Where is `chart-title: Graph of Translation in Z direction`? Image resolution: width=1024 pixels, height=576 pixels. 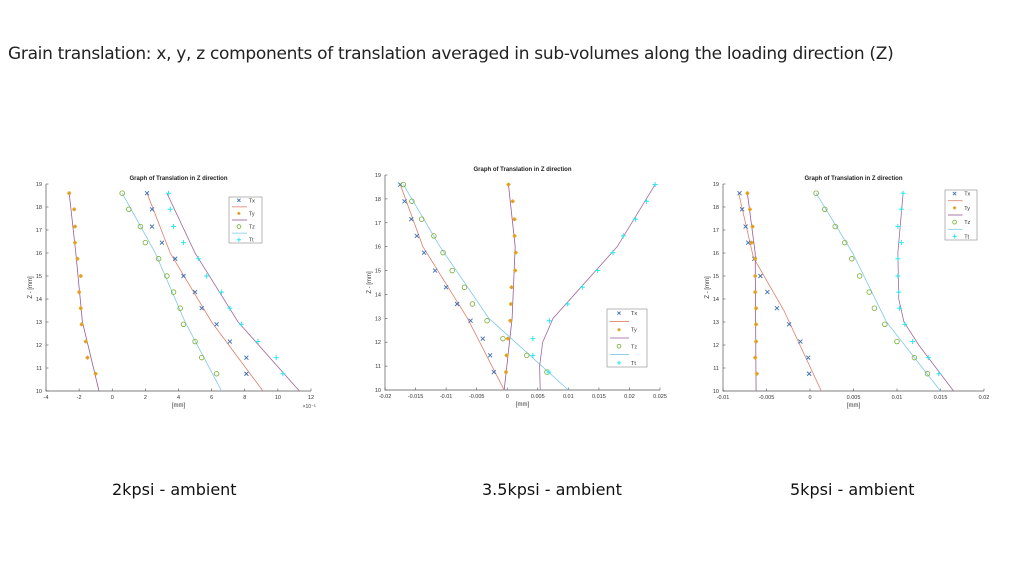 chart-title: Graph of Translation in Z direction is located at coordinates (853, 179).